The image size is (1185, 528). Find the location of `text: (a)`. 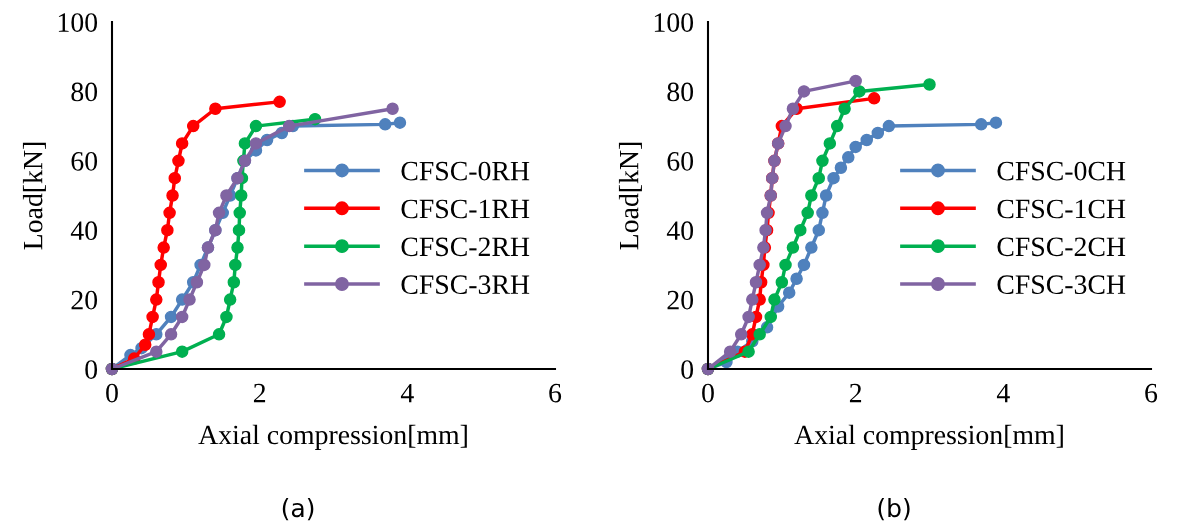

text: (a) is located at coordinates (298, 509).